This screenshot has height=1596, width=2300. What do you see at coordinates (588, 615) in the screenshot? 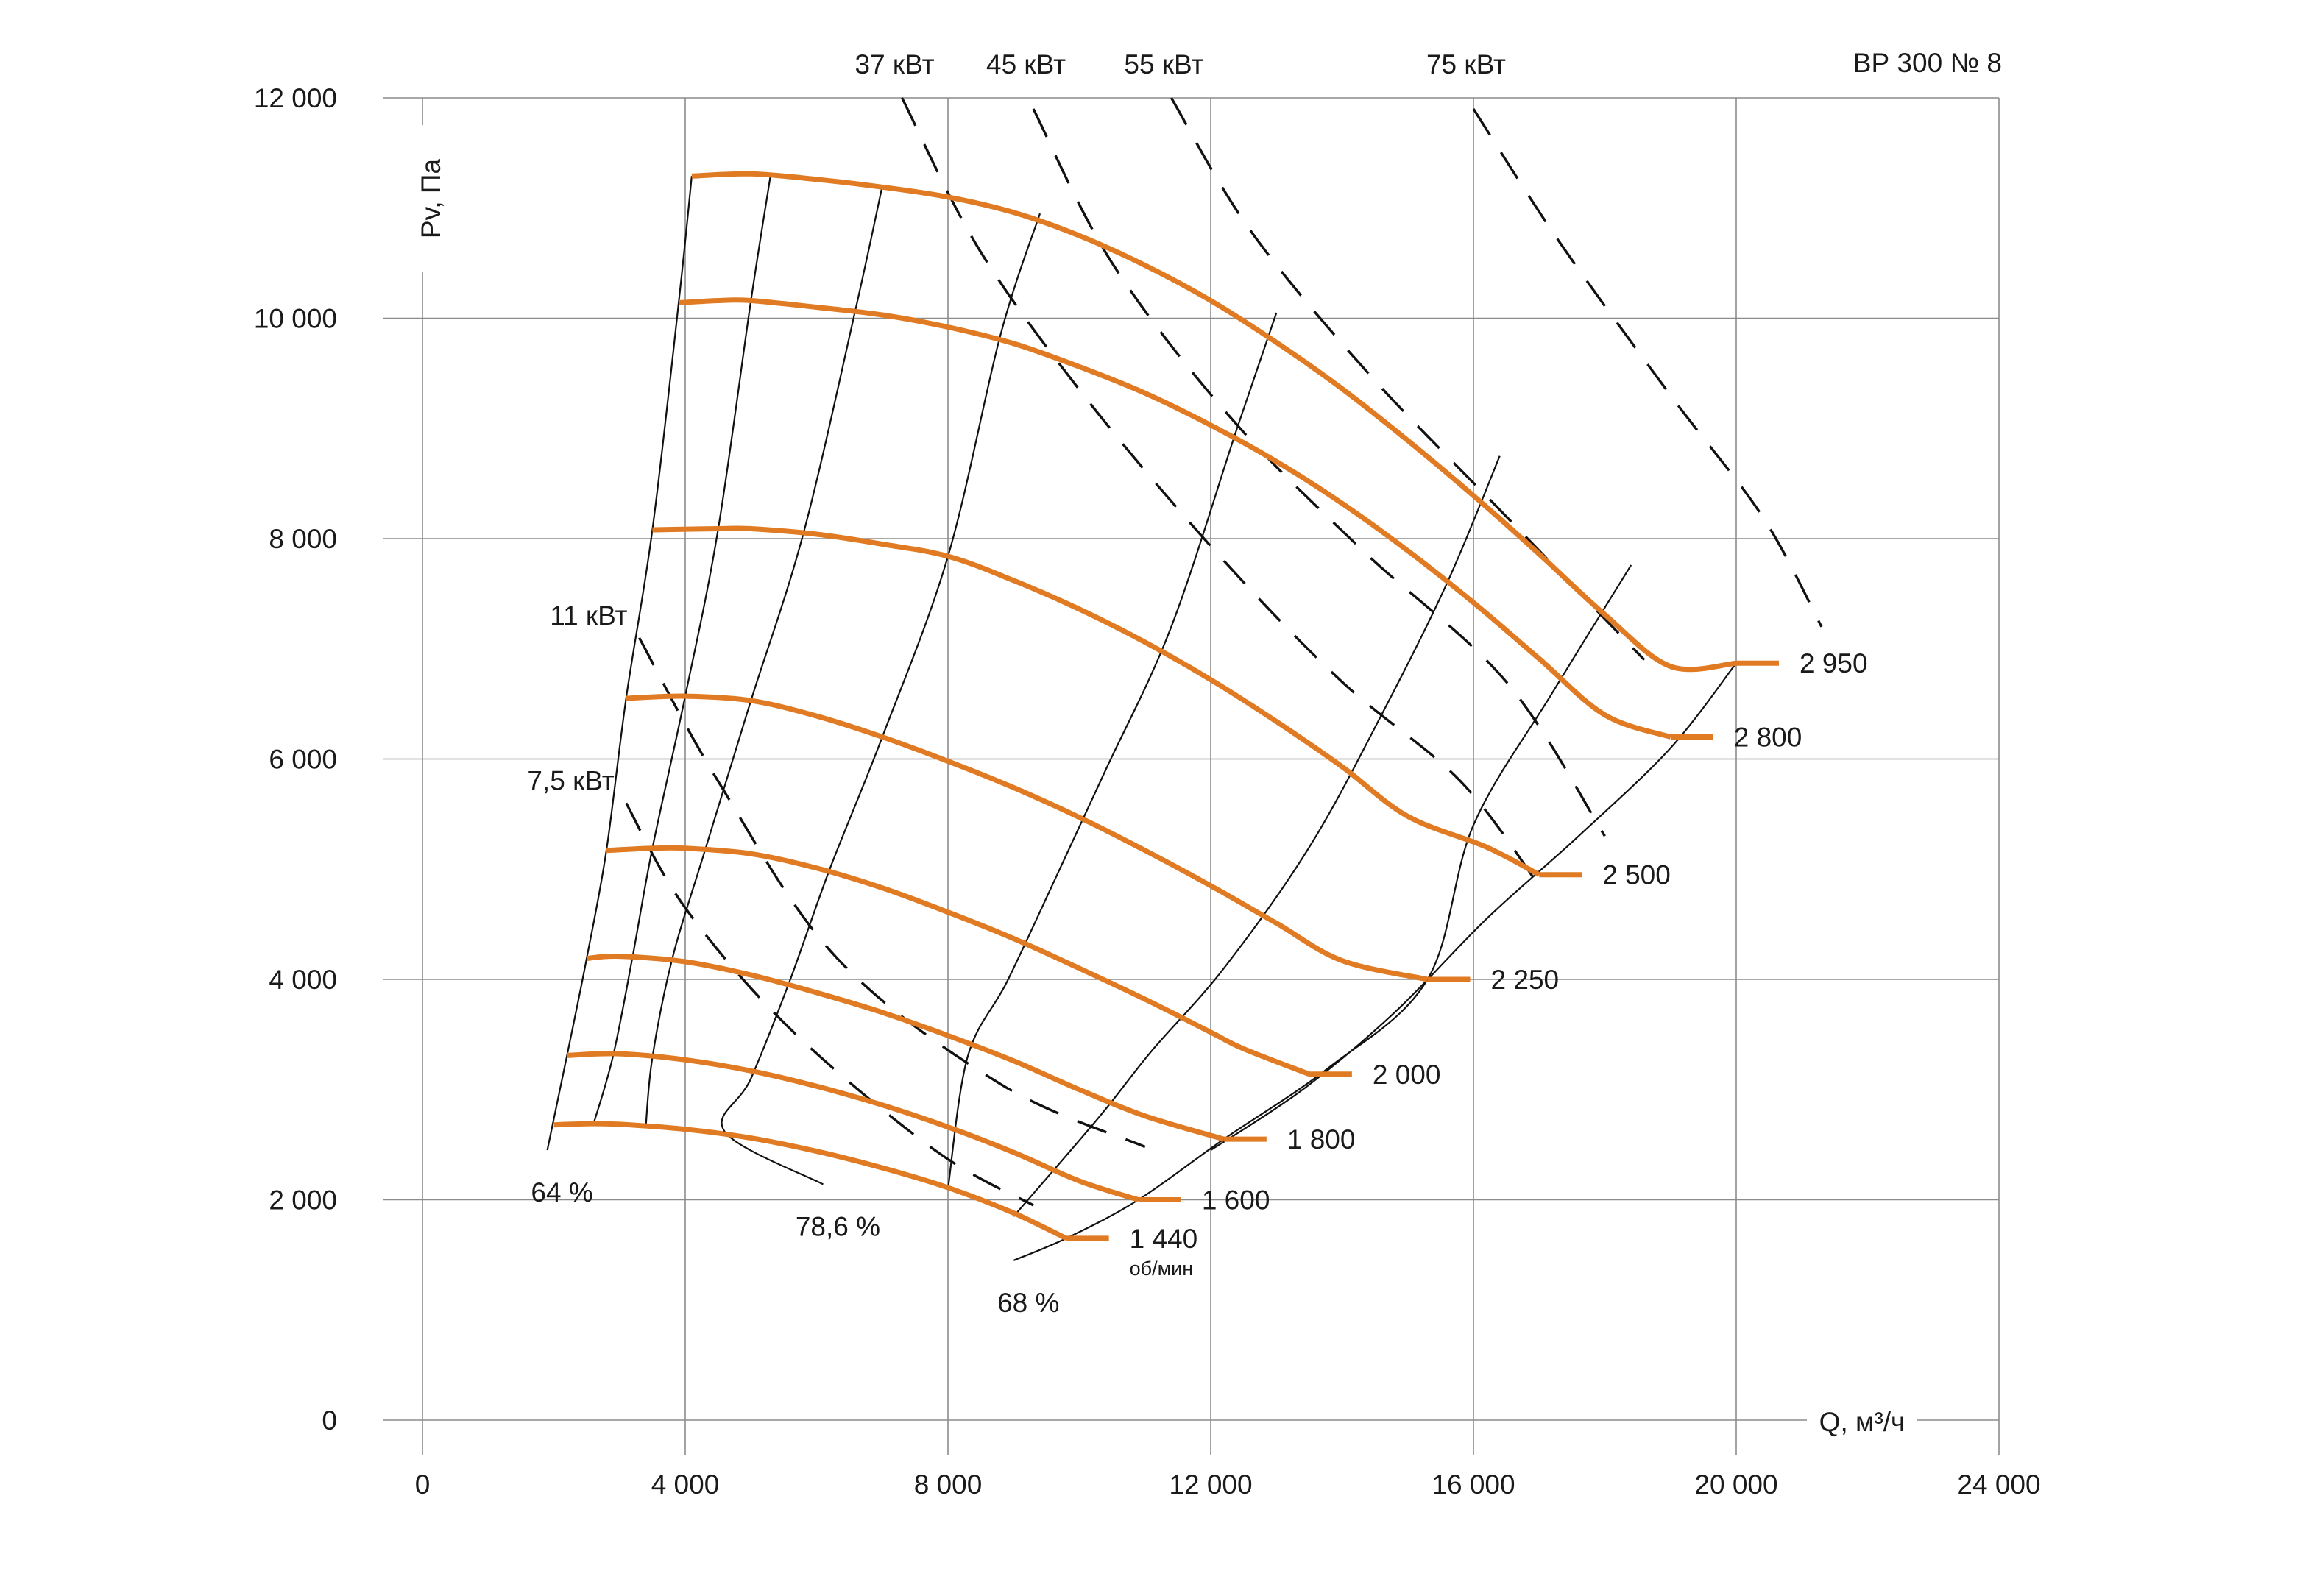
I see `power-line-label: 11 кВт` at bounding box center [588, 615].